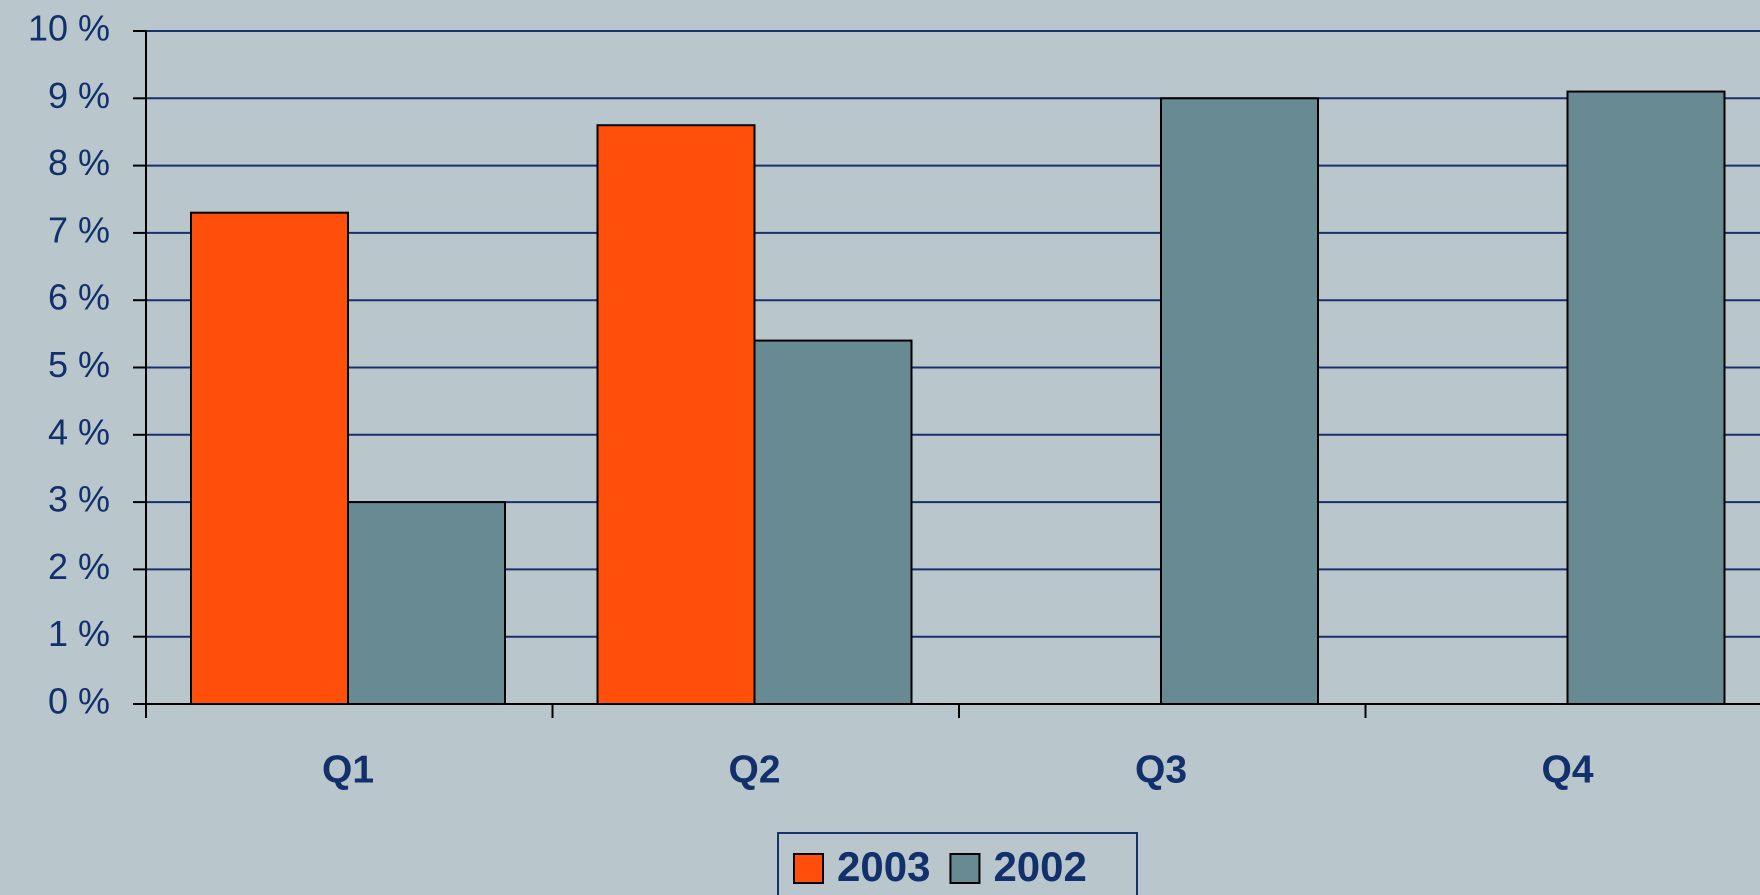 The height and width of the screenshot is (895, 1760). Describe the element at coordinates (348, 769) in the screenshot. I see `x-tick-label: Q1` at that location.